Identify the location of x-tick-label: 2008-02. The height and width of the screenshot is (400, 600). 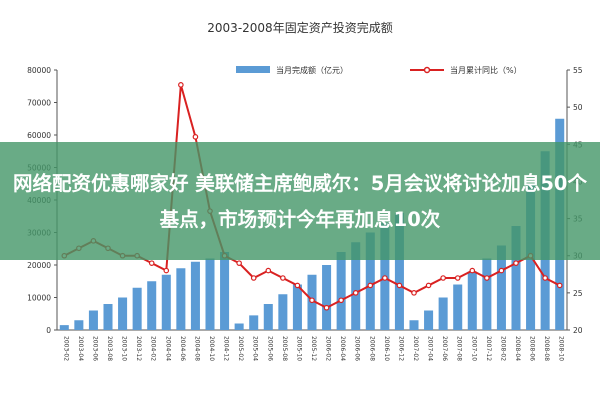
(502, 348).